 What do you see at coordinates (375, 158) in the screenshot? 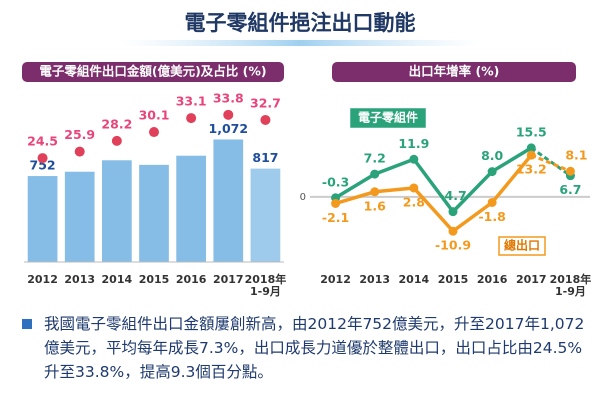
I see `point-label: 7.2` at bounding box center [375, 158].